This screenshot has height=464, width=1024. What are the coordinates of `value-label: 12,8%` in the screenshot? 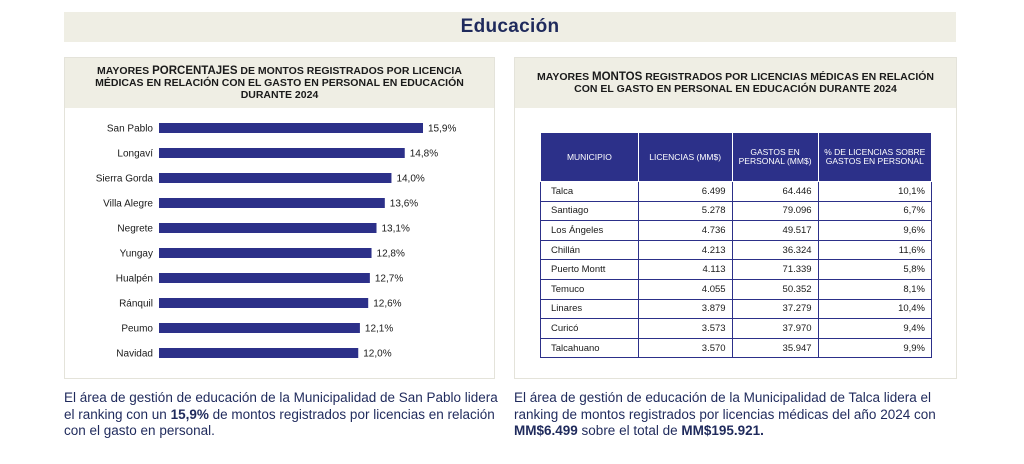 It's located at (391, 254).